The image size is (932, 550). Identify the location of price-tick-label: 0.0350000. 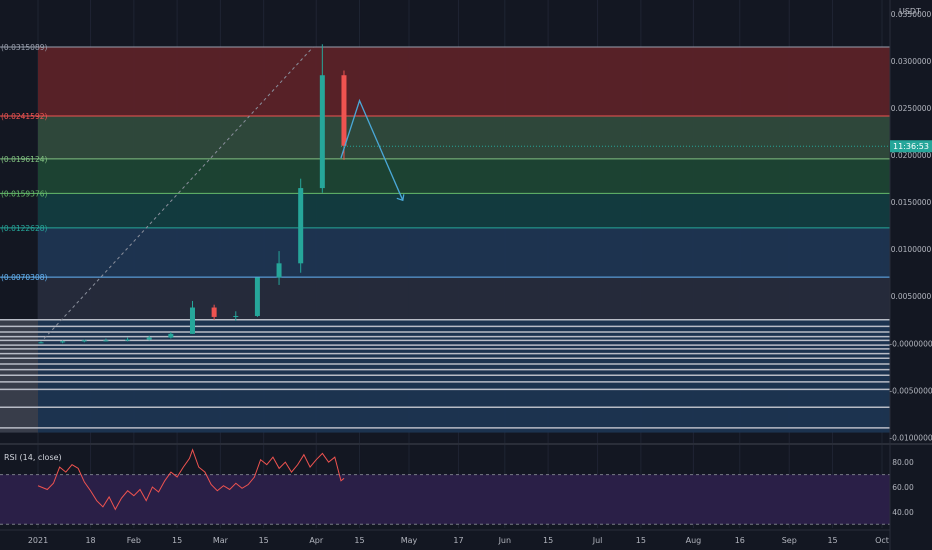
(911, 14).